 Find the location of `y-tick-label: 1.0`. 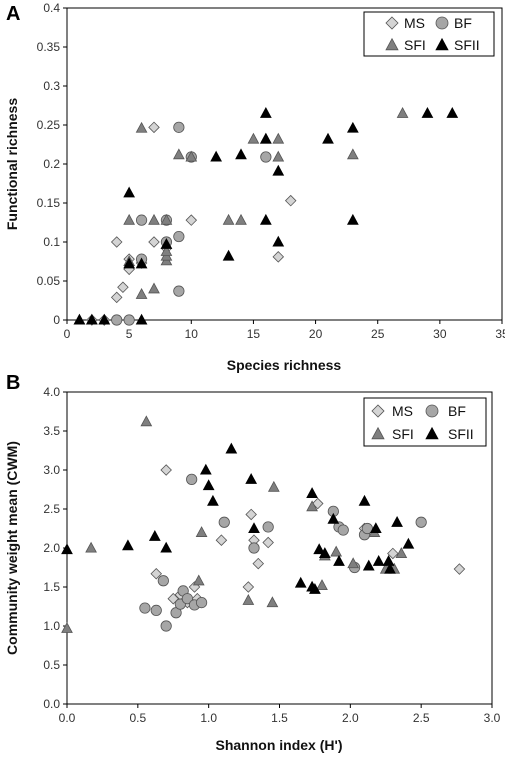

y-tick-label: 1.0 is located at coordinates (51, 626).